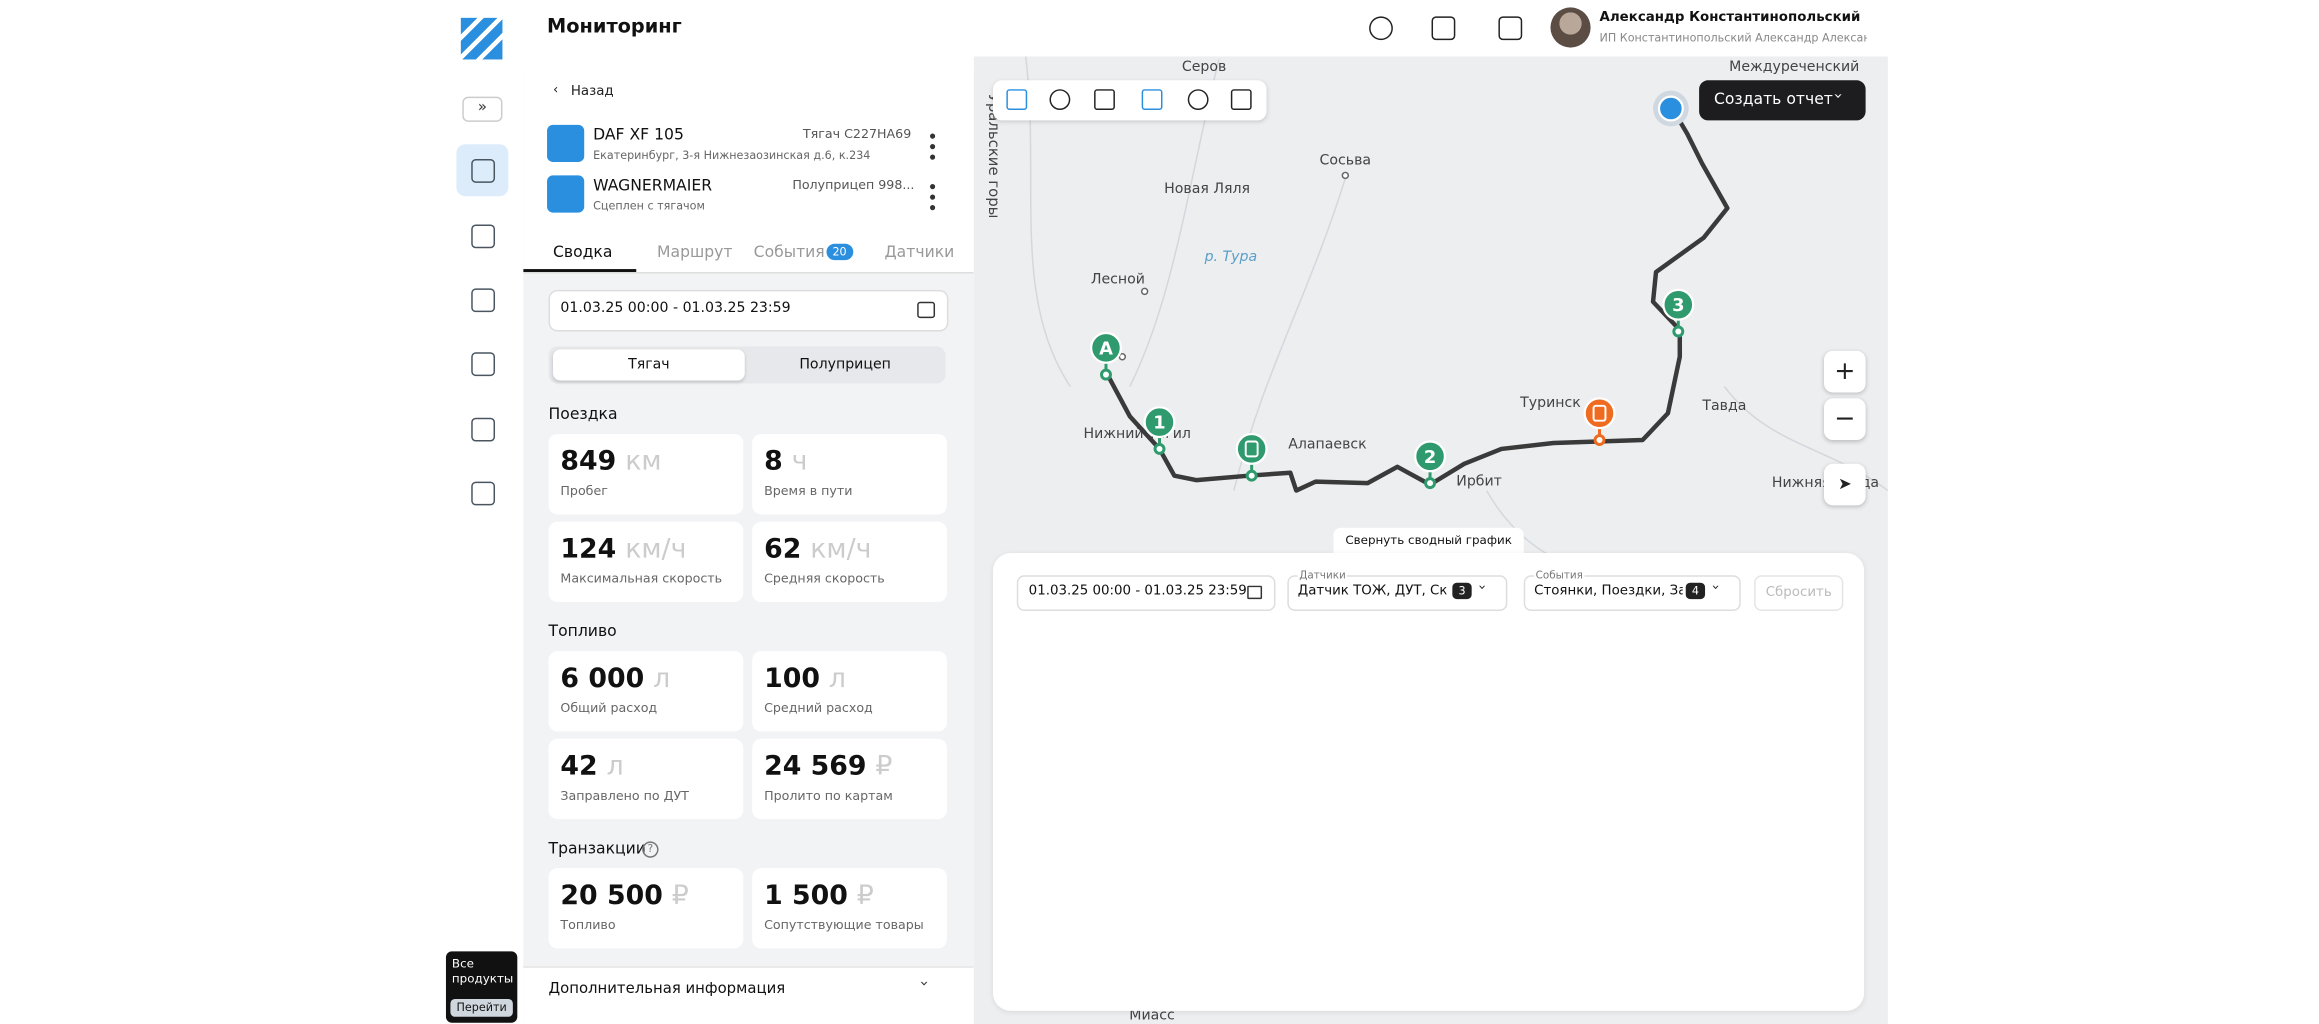 The image size is (2319, 1024). I want to click on stat-value: 62 км/ч, so click(817, 549).